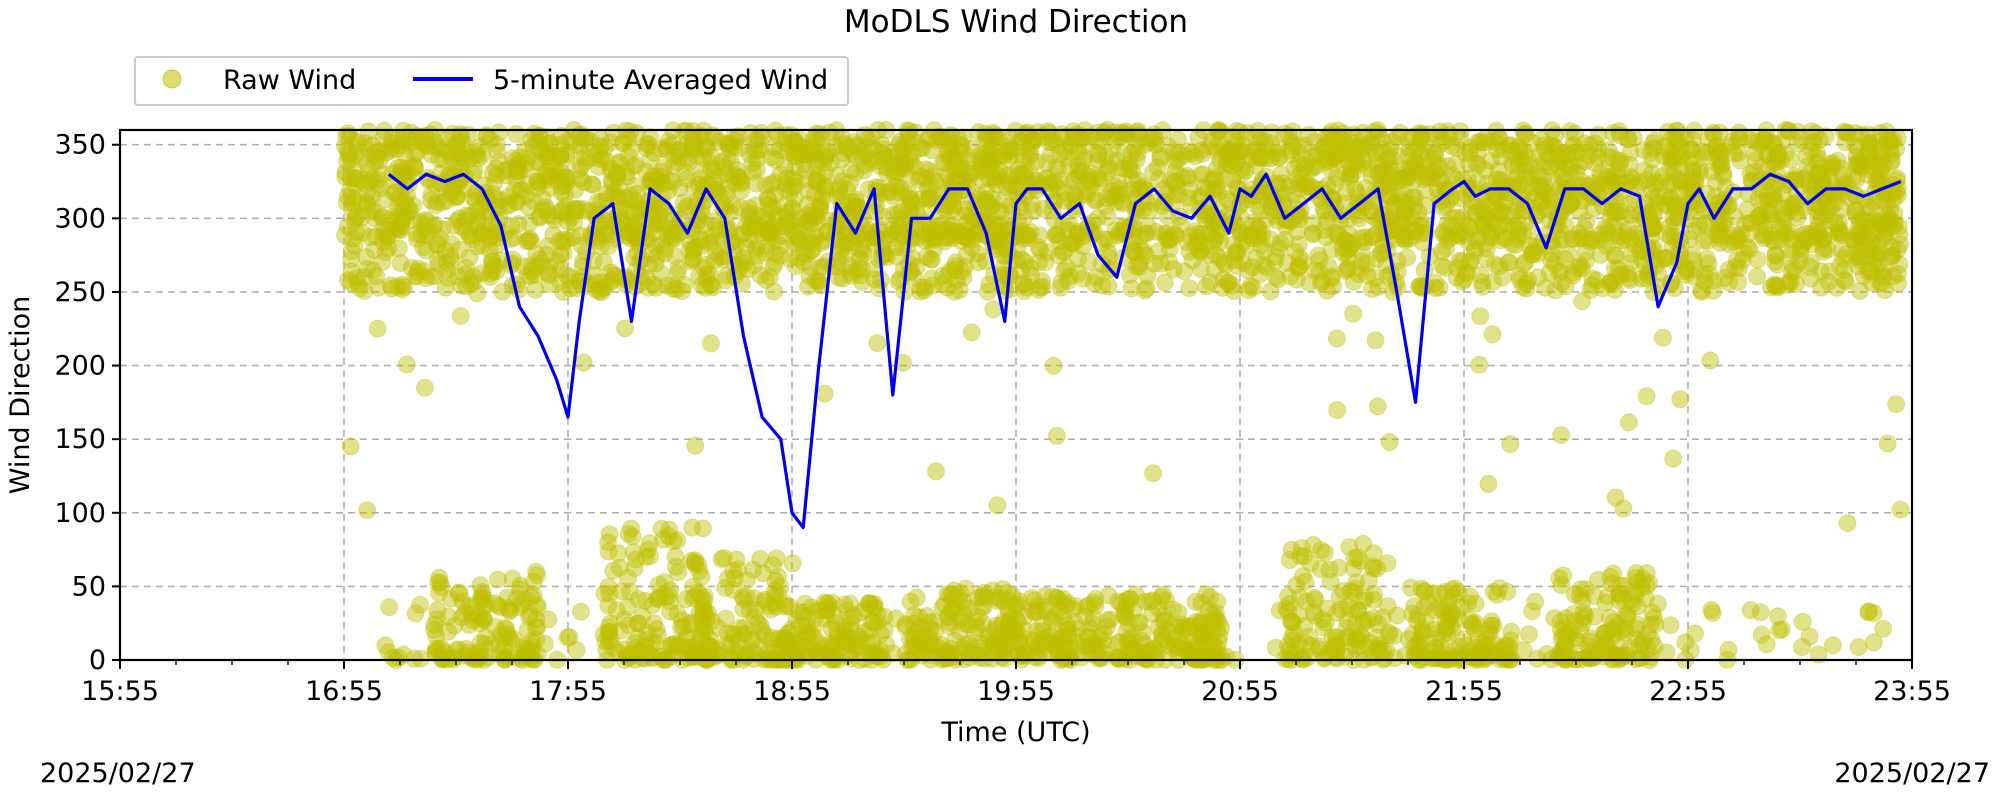 The height and width of the screenshot is (800, 2000). Describe the element at coordinates (97, 660) in the screenshot. I see `y-tick-label: 0` at that location.